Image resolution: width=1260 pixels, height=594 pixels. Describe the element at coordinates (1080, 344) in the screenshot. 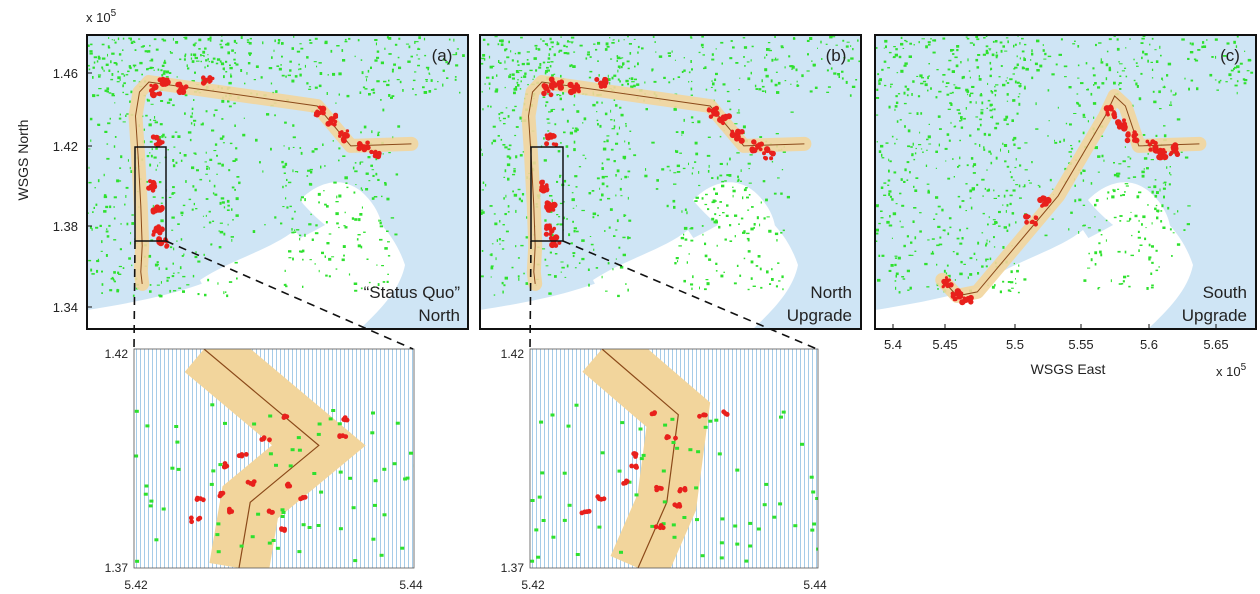

I see `x-tick-5-55: 5.55` at that location.